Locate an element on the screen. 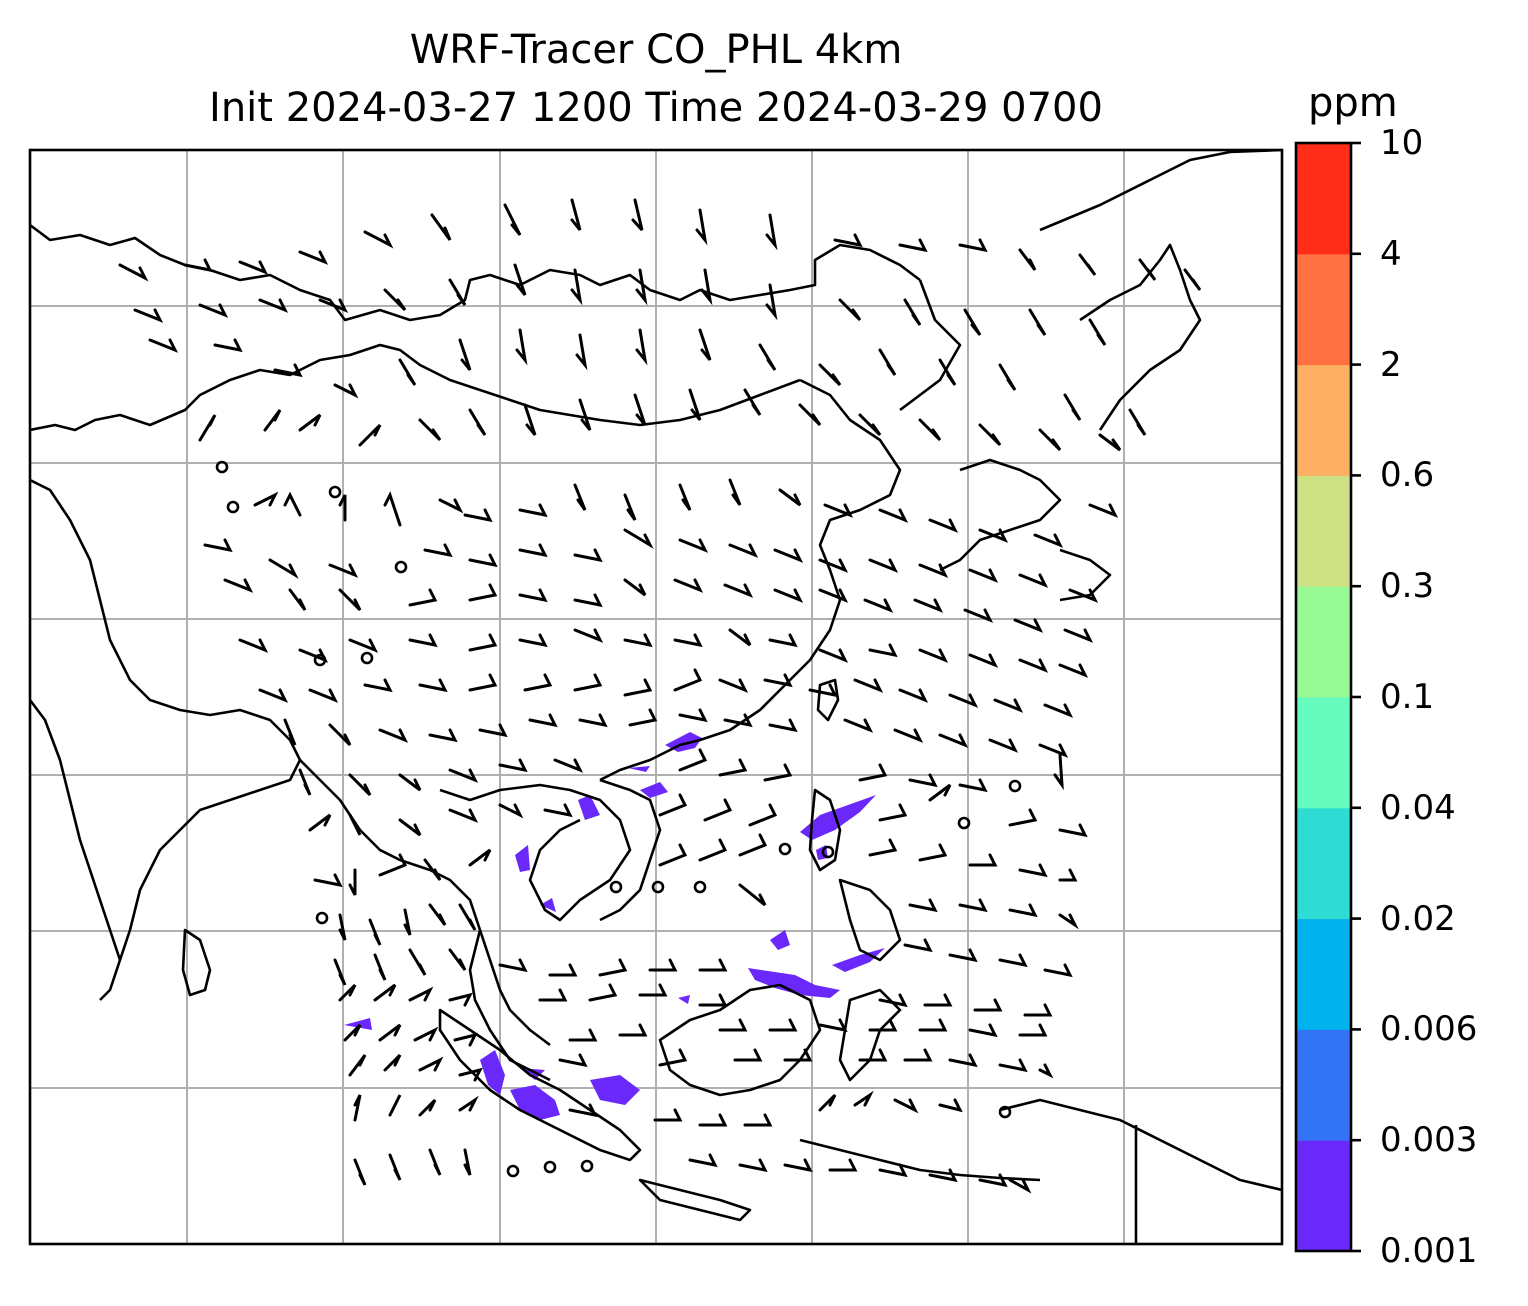  colorbar-frame is located at coordinates (1323, 697).